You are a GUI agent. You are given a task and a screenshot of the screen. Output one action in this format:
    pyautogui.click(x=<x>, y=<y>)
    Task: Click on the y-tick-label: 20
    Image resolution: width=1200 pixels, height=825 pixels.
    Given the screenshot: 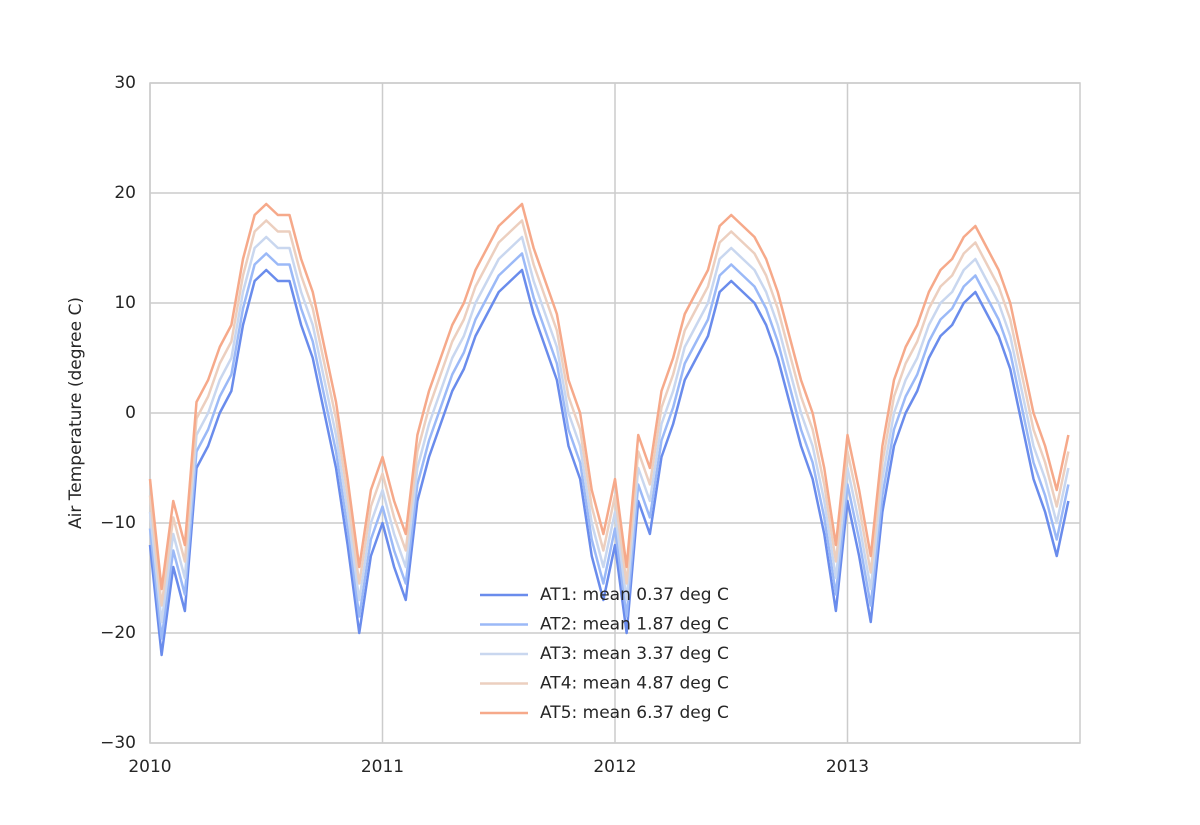 What is the action you would take?
    pyautogui.click(x=125, y=193)
    